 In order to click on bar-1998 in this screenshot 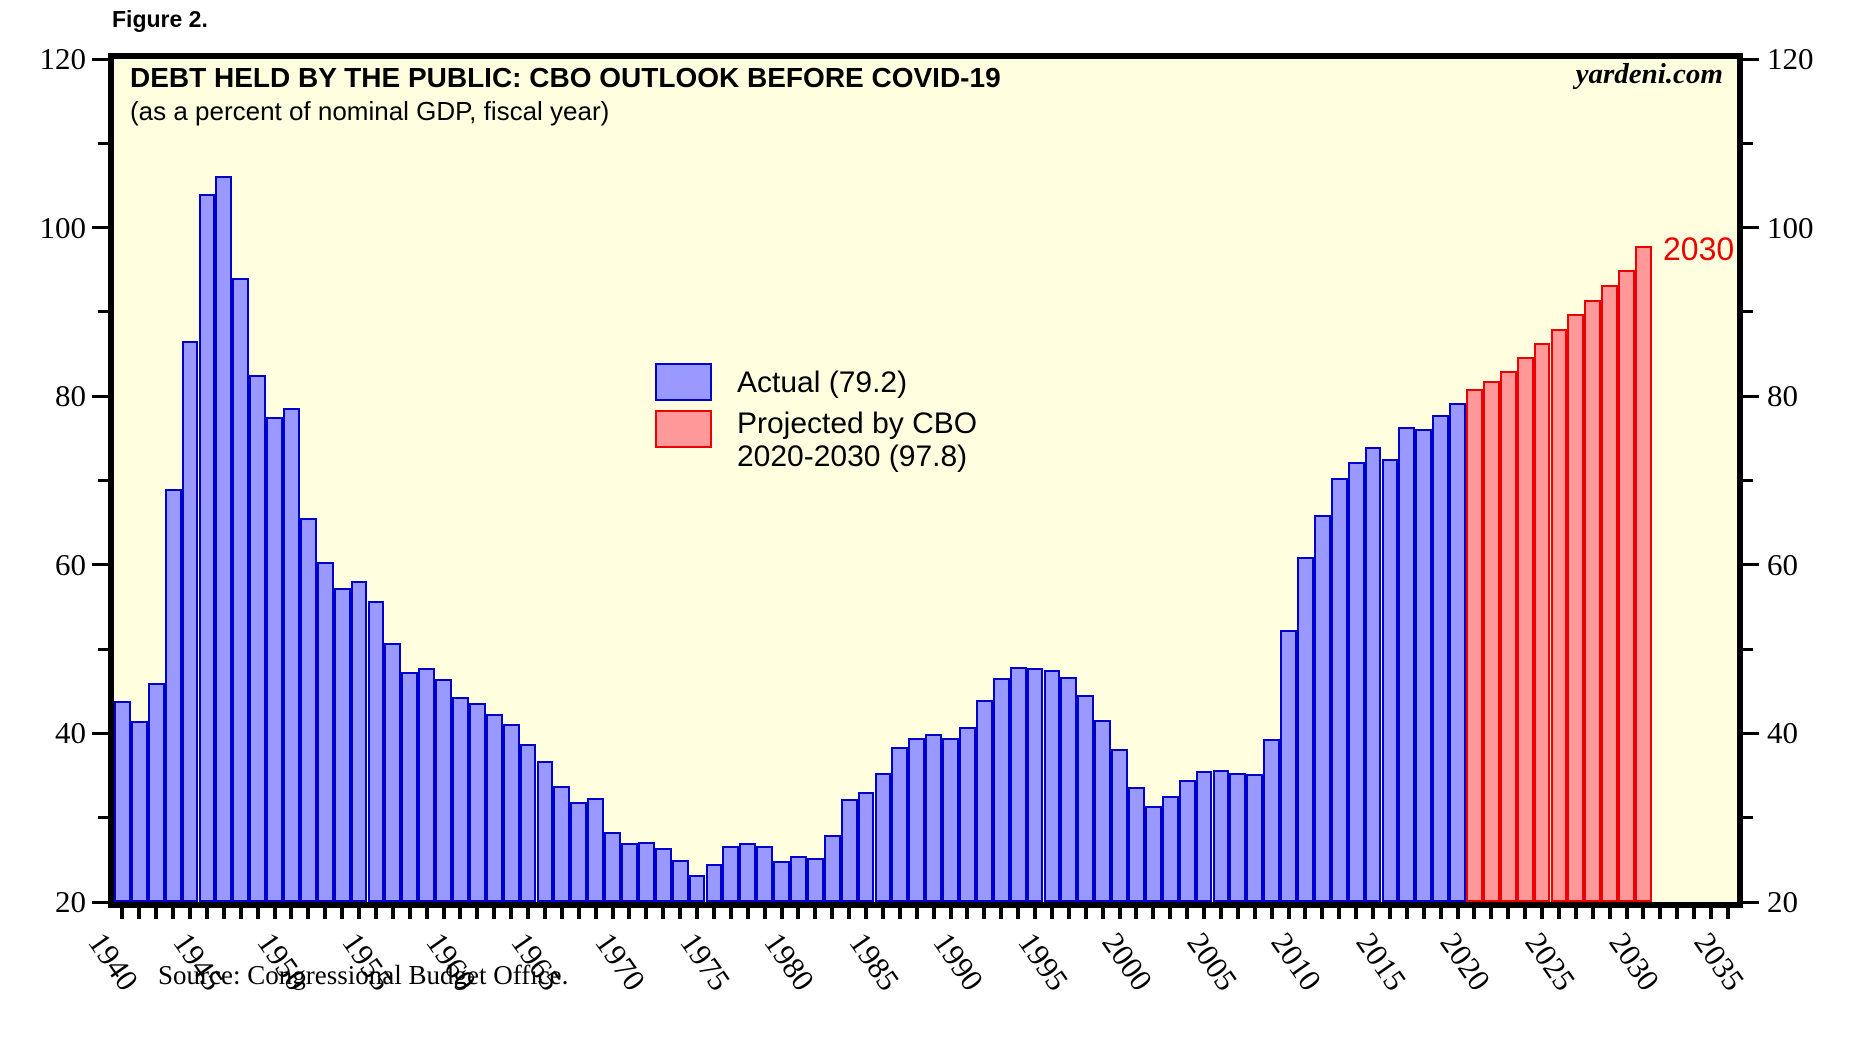, I will do `click(1103, 810)`.